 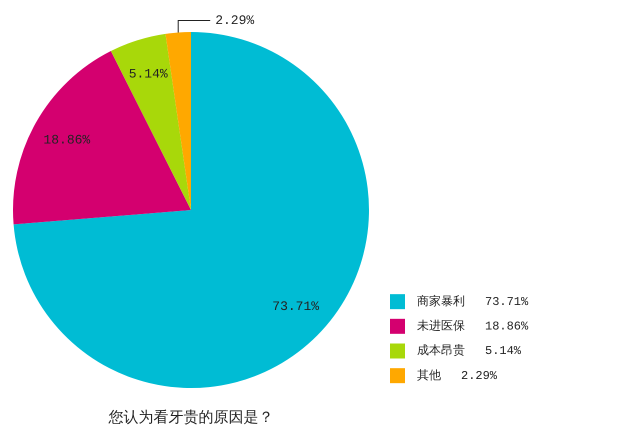 I want to click on text: 5.14%, so click(x=503, y=351).